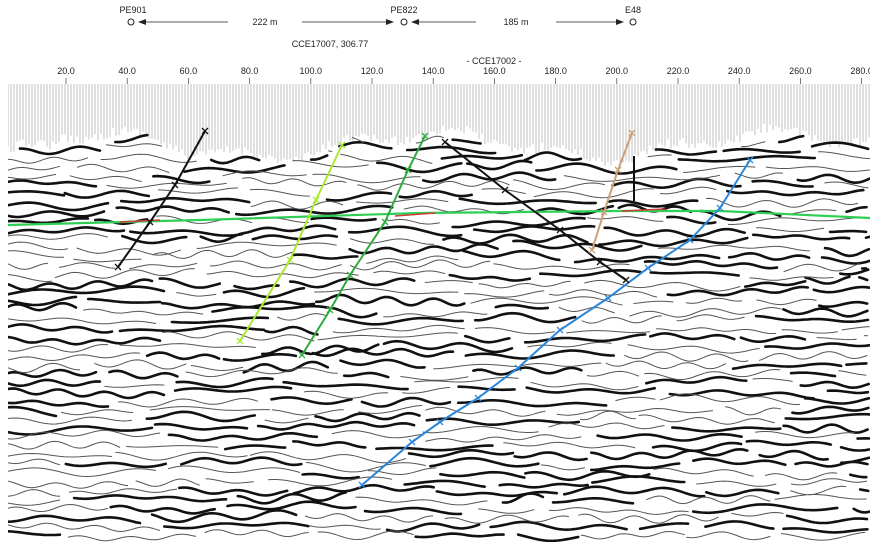 The image size is (870, 542). Describe the element at coordinates (678, 71) in the screenshot. I see `axis-tick-label: 220.0` at that location.